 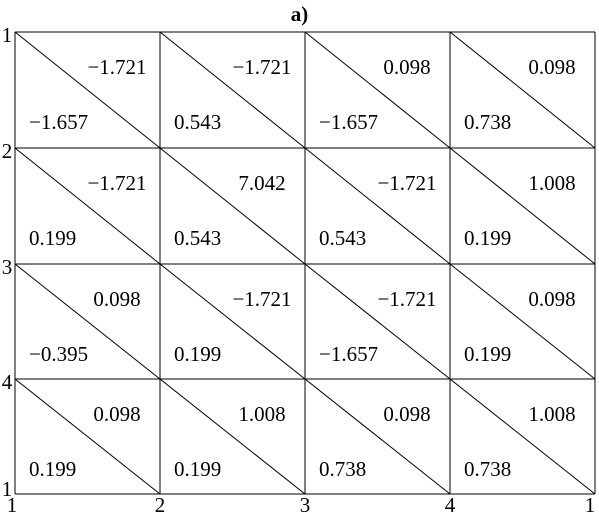 I want to click on row-node-label: 4, so click(x=7, y=382).